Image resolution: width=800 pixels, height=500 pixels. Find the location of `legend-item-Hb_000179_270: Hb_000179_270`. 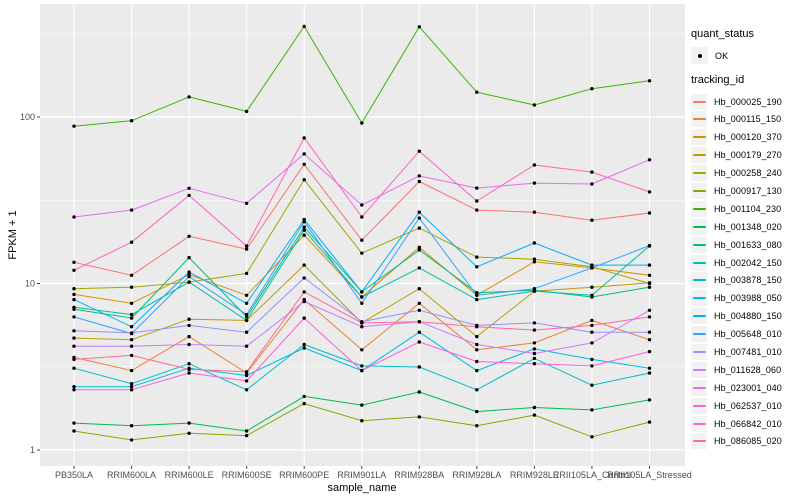

legend-item-Hb_000179_270: Hb_000179_270 is located at coordinates (745, 155).